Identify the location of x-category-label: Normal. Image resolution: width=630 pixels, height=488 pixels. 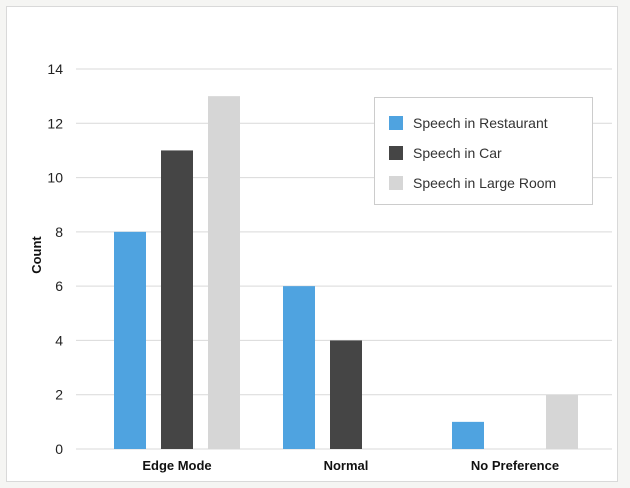
(346, 465).